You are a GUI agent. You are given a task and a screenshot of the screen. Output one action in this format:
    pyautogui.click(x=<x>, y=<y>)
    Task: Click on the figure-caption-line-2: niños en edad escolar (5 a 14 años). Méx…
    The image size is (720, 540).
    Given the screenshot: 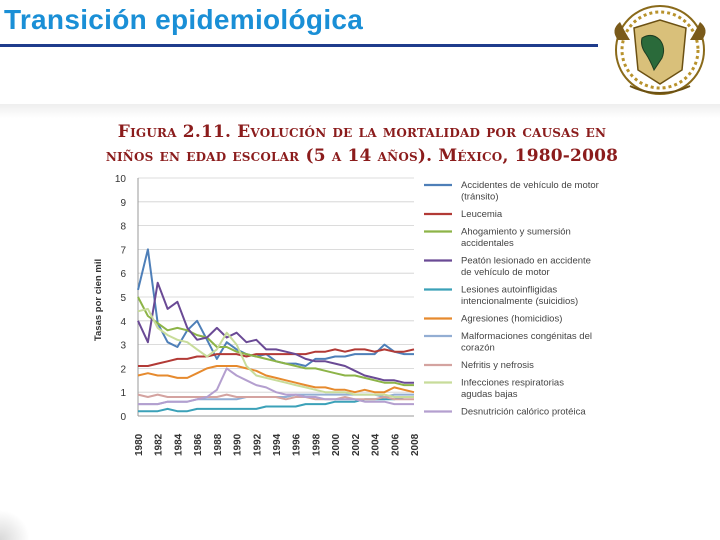 What is the action you would take?
    pyautogui.click(x=362, y=156)
    